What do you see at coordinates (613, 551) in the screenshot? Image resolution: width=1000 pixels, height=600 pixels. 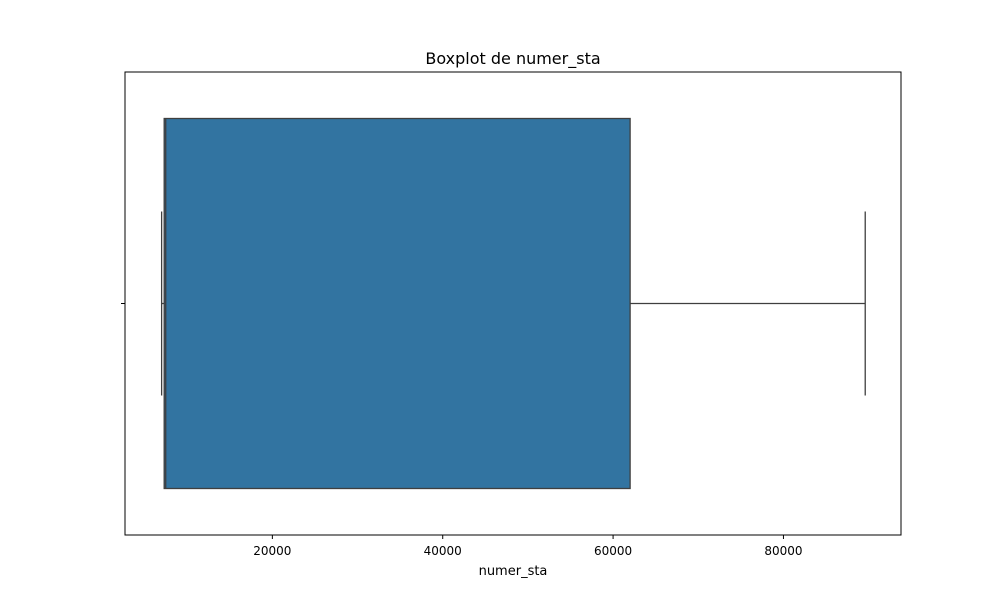 I see `x-tick-label: 60000` at bounding box center [613, 551].